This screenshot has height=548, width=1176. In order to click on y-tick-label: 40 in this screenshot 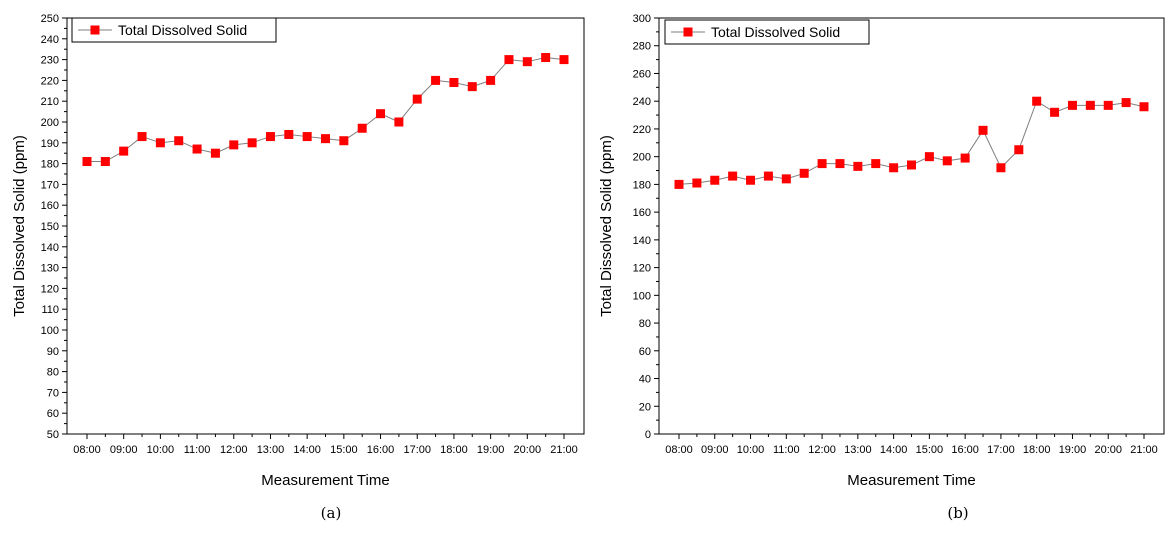, I will do `click(645, 380)`.